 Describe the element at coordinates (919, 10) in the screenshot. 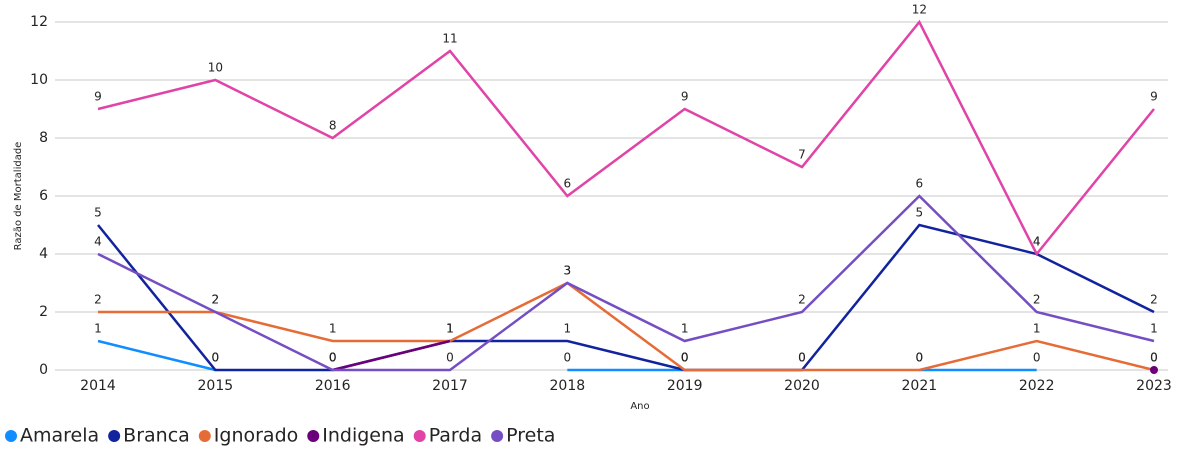

I see `data-label: 12` at that location.